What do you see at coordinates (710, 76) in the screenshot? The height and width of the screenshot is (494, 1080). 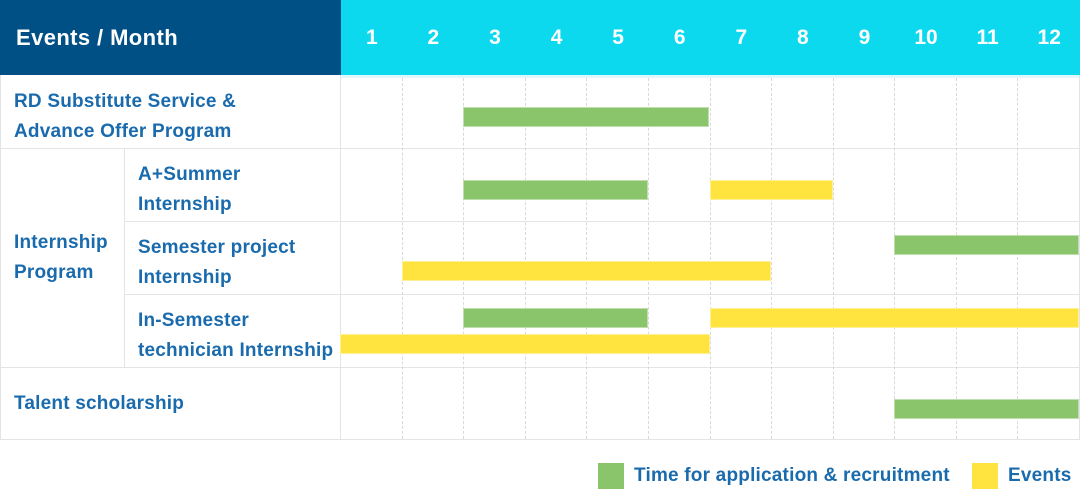 I see `header-underline` at bounding box center [710, 76].